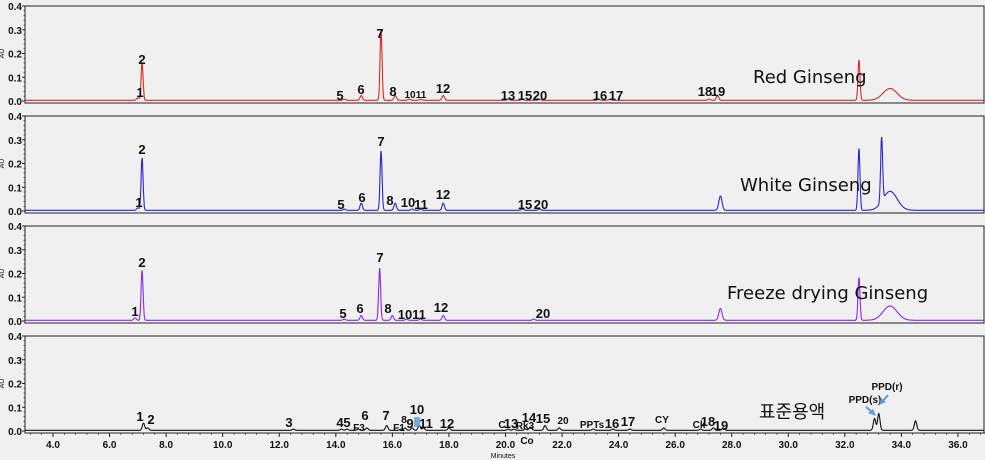  Describe the element at coordinates (393, 445) in the screenshot. I see `x-tick-label: 16.0` at that location.